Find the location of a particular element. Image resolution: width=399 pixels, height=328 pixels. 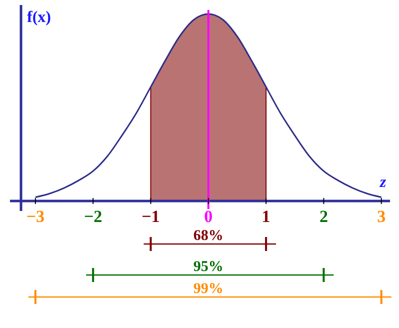

x-tick-label: 3 is located at coordinates (381, 216).